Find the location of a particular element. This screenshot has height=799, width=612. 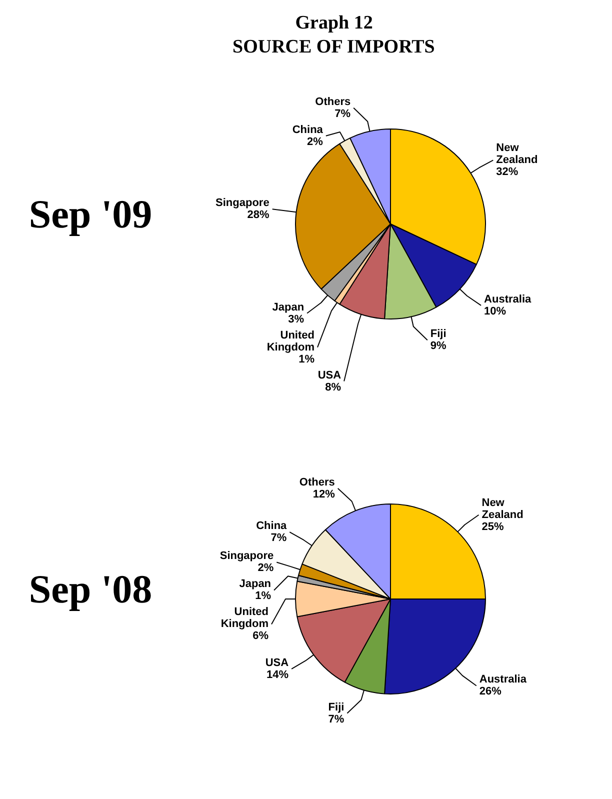

data-label: 3% is located at coordinates (296, 319).